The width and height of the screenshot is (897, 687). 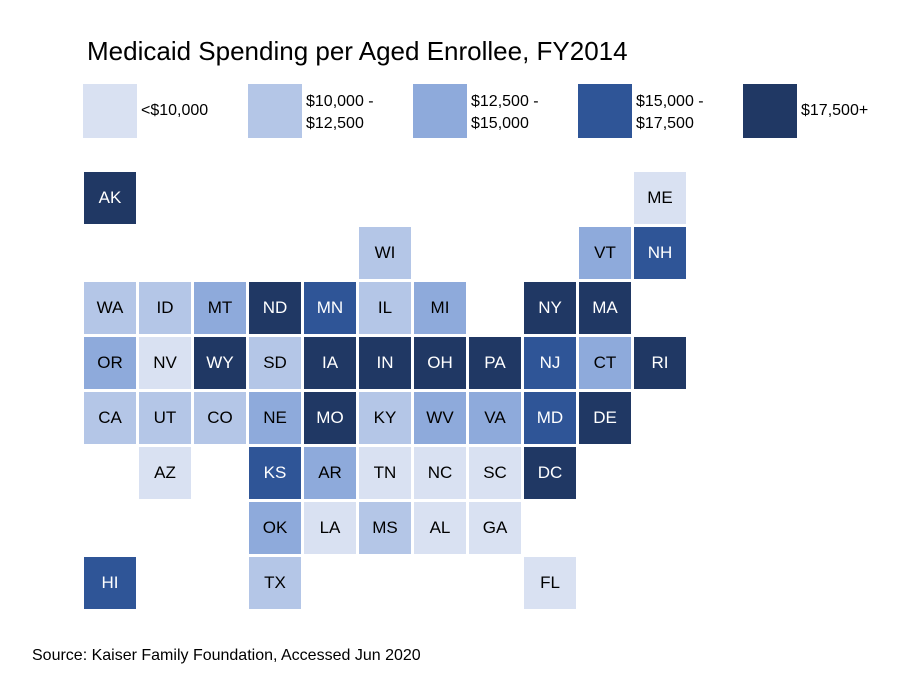 I want to click on state-tile-ia: IA, so click(x=330, y=363).